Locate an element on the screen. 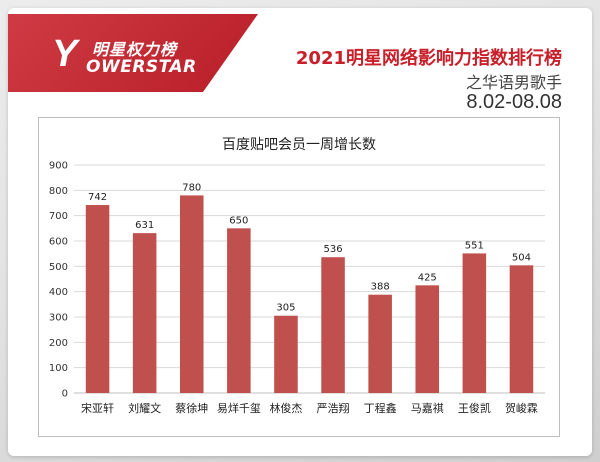 This screenshot has height=462, width=600. y-tick-label: 700 is located at coordinates (58, 216).